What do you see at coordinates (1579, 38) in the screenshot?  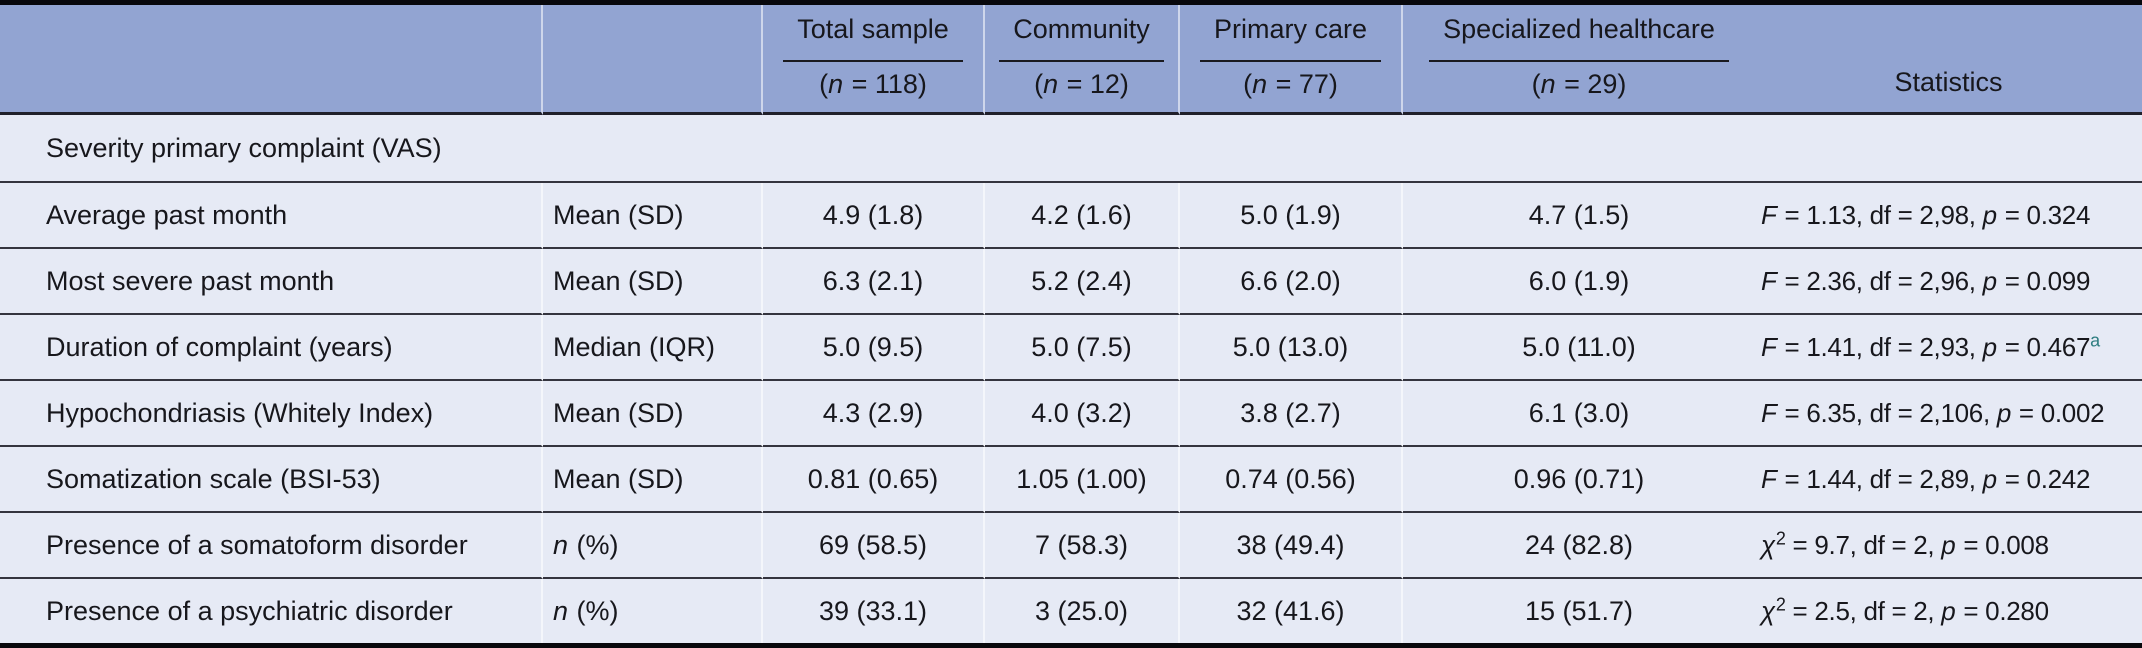 I see `header-label: Specialized healthcare` at bounding box center [1579, 38].